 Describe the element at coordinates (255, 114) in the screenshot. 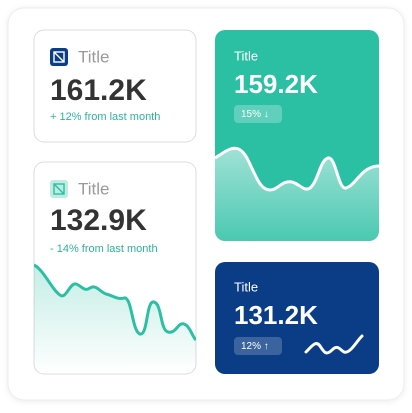

I see `badge-text: 15% ↓` at that location.